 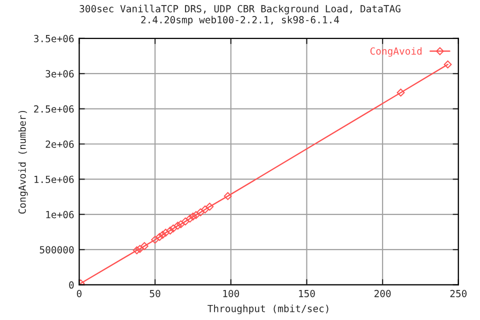 What do you see at coordinates (60, 74) in the screenshot?
I see `y-tick-label: 3e+06` at bounding box center [60, 74].